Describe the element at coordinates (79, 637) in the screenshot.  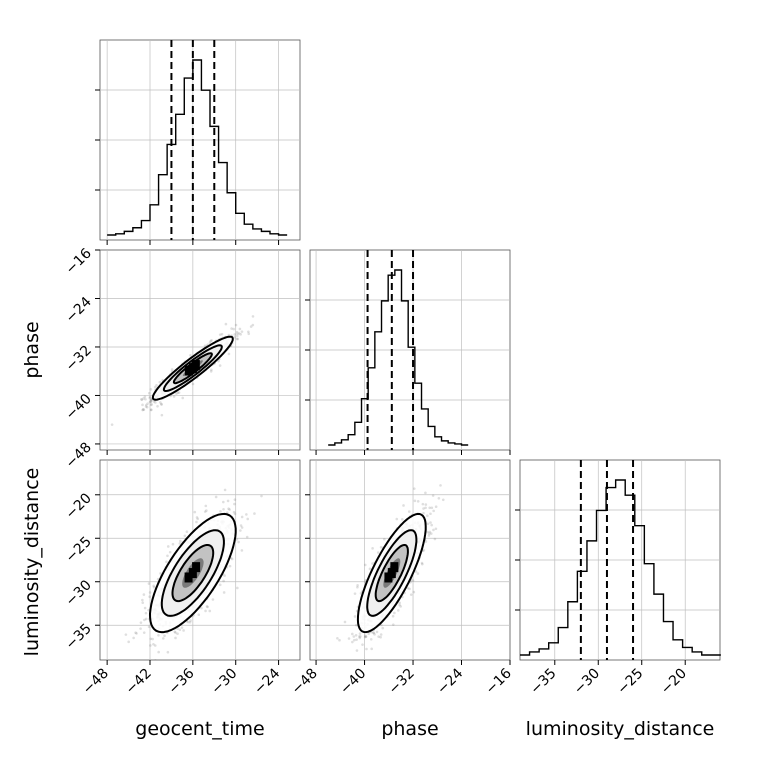
I see `y-tick-label: −35` at that location.